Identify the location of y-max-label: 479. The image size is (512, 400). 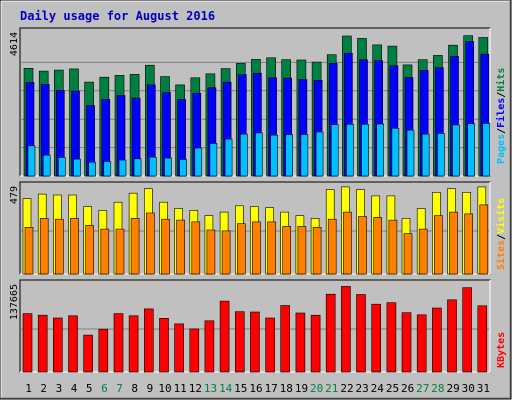
(14, 195).